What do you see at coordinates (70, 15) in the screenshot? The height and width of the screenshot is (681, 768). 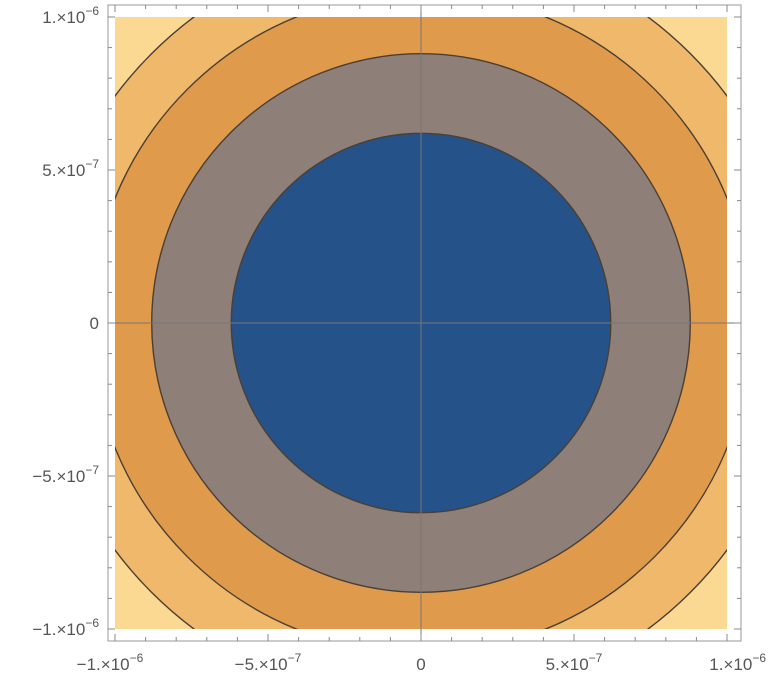 I see `y-tick-label-0: 1.×10−6` at bounding box center [70, 15].